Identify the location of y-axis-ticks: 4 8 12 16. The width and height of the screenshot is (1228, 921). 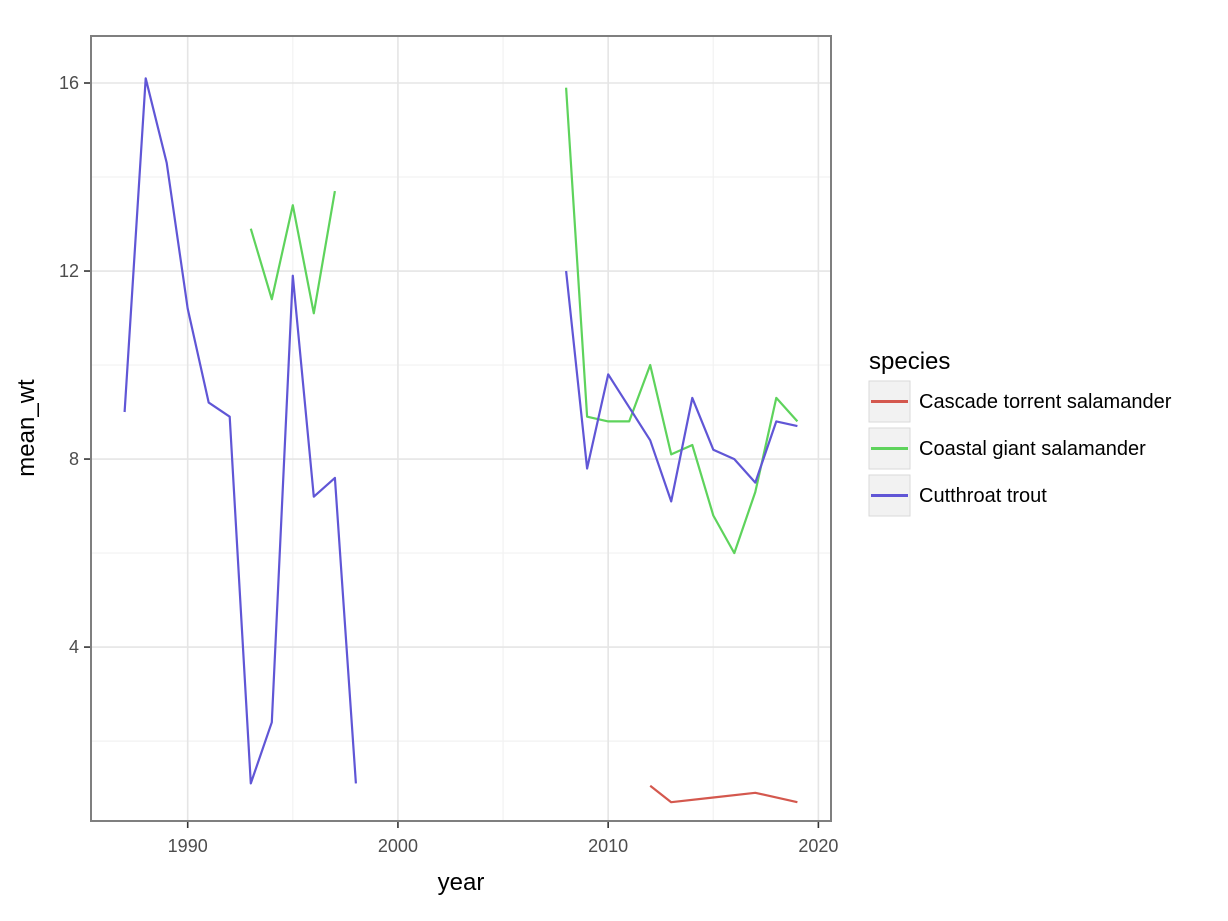
(74, 365).